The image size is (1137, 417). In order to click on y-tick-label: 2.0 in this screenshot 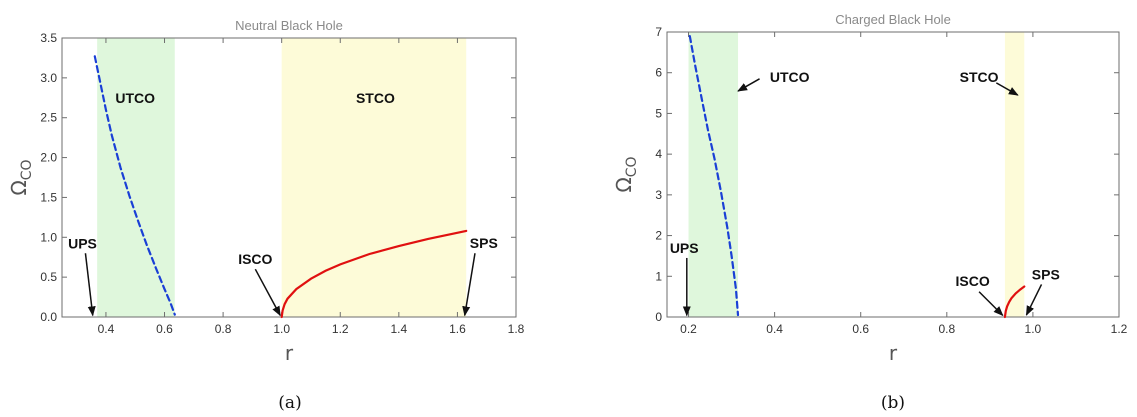, I will do `click(48, 158)`.